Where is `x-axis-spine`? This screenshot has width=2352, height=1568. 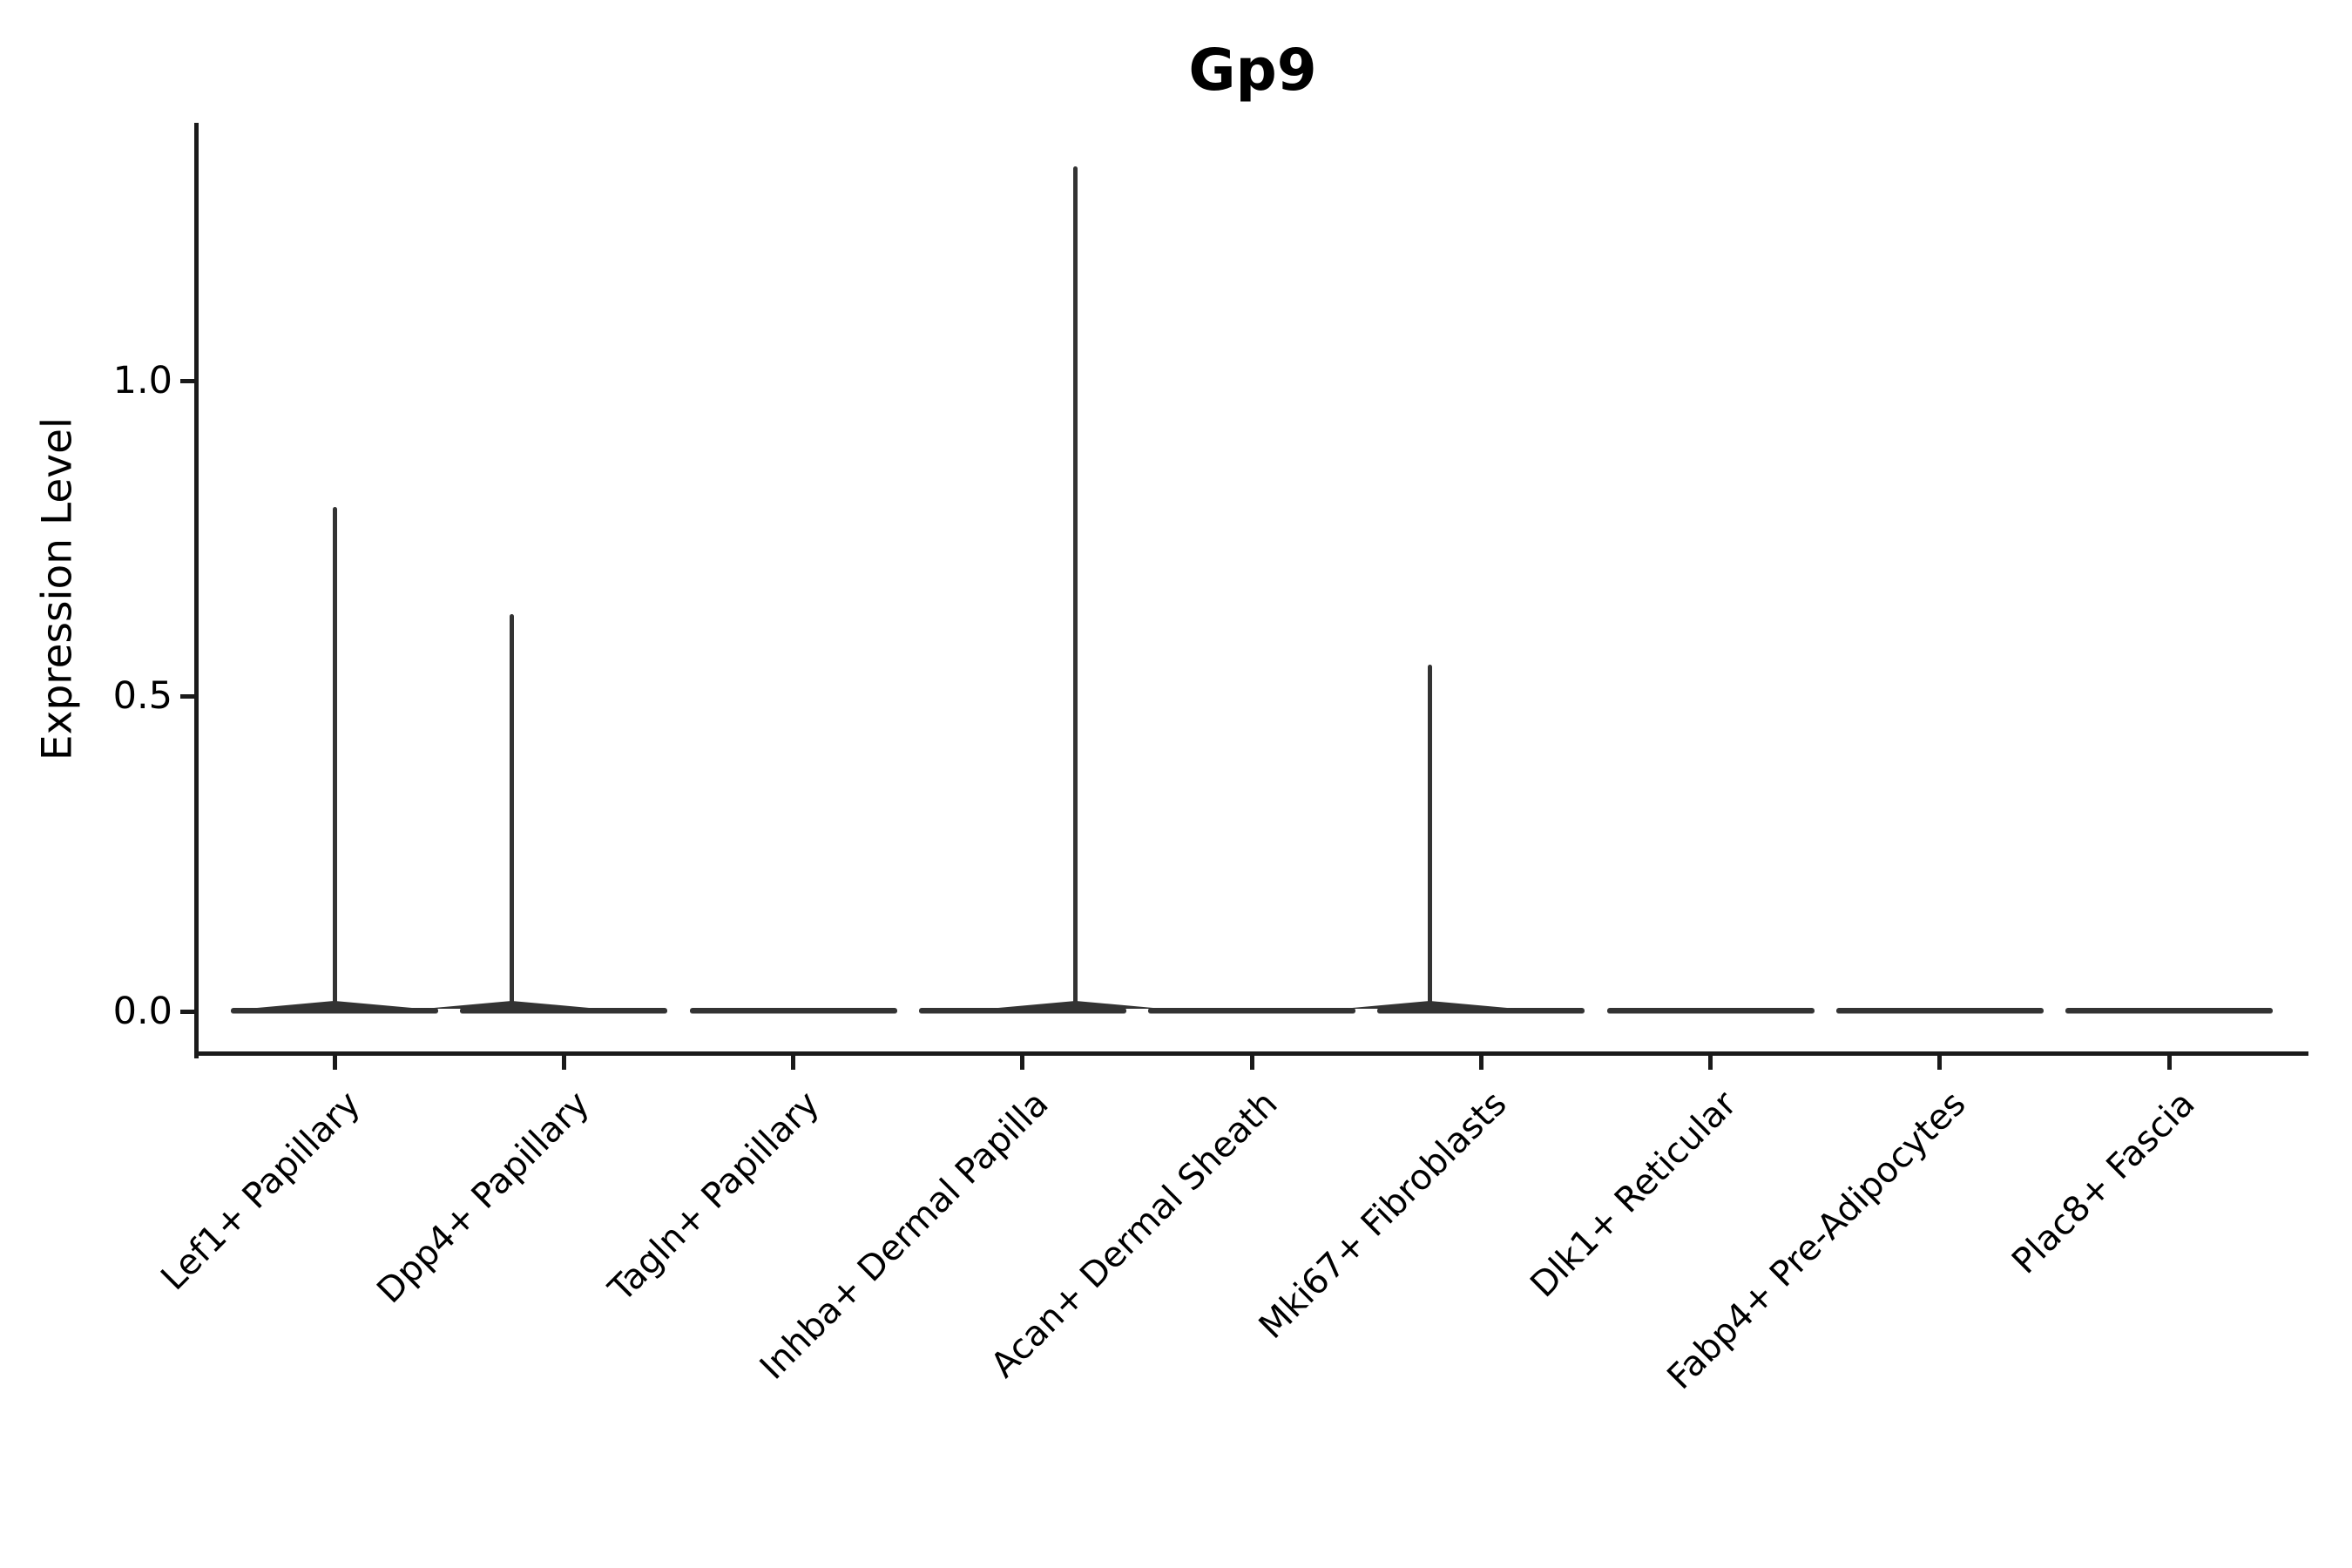
x-axis-spine is located at coordinates (1251, 1054).